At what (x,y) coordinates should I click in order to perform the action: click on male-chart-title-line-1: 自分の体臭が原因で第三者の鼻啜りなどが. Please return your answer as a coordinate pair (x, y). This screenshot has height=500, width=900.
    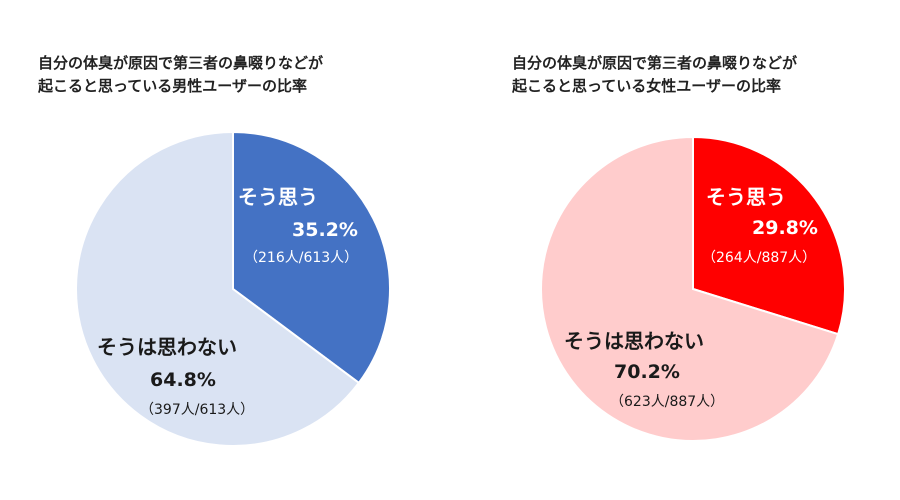
    Looking at the image, I should click on (181, 63).